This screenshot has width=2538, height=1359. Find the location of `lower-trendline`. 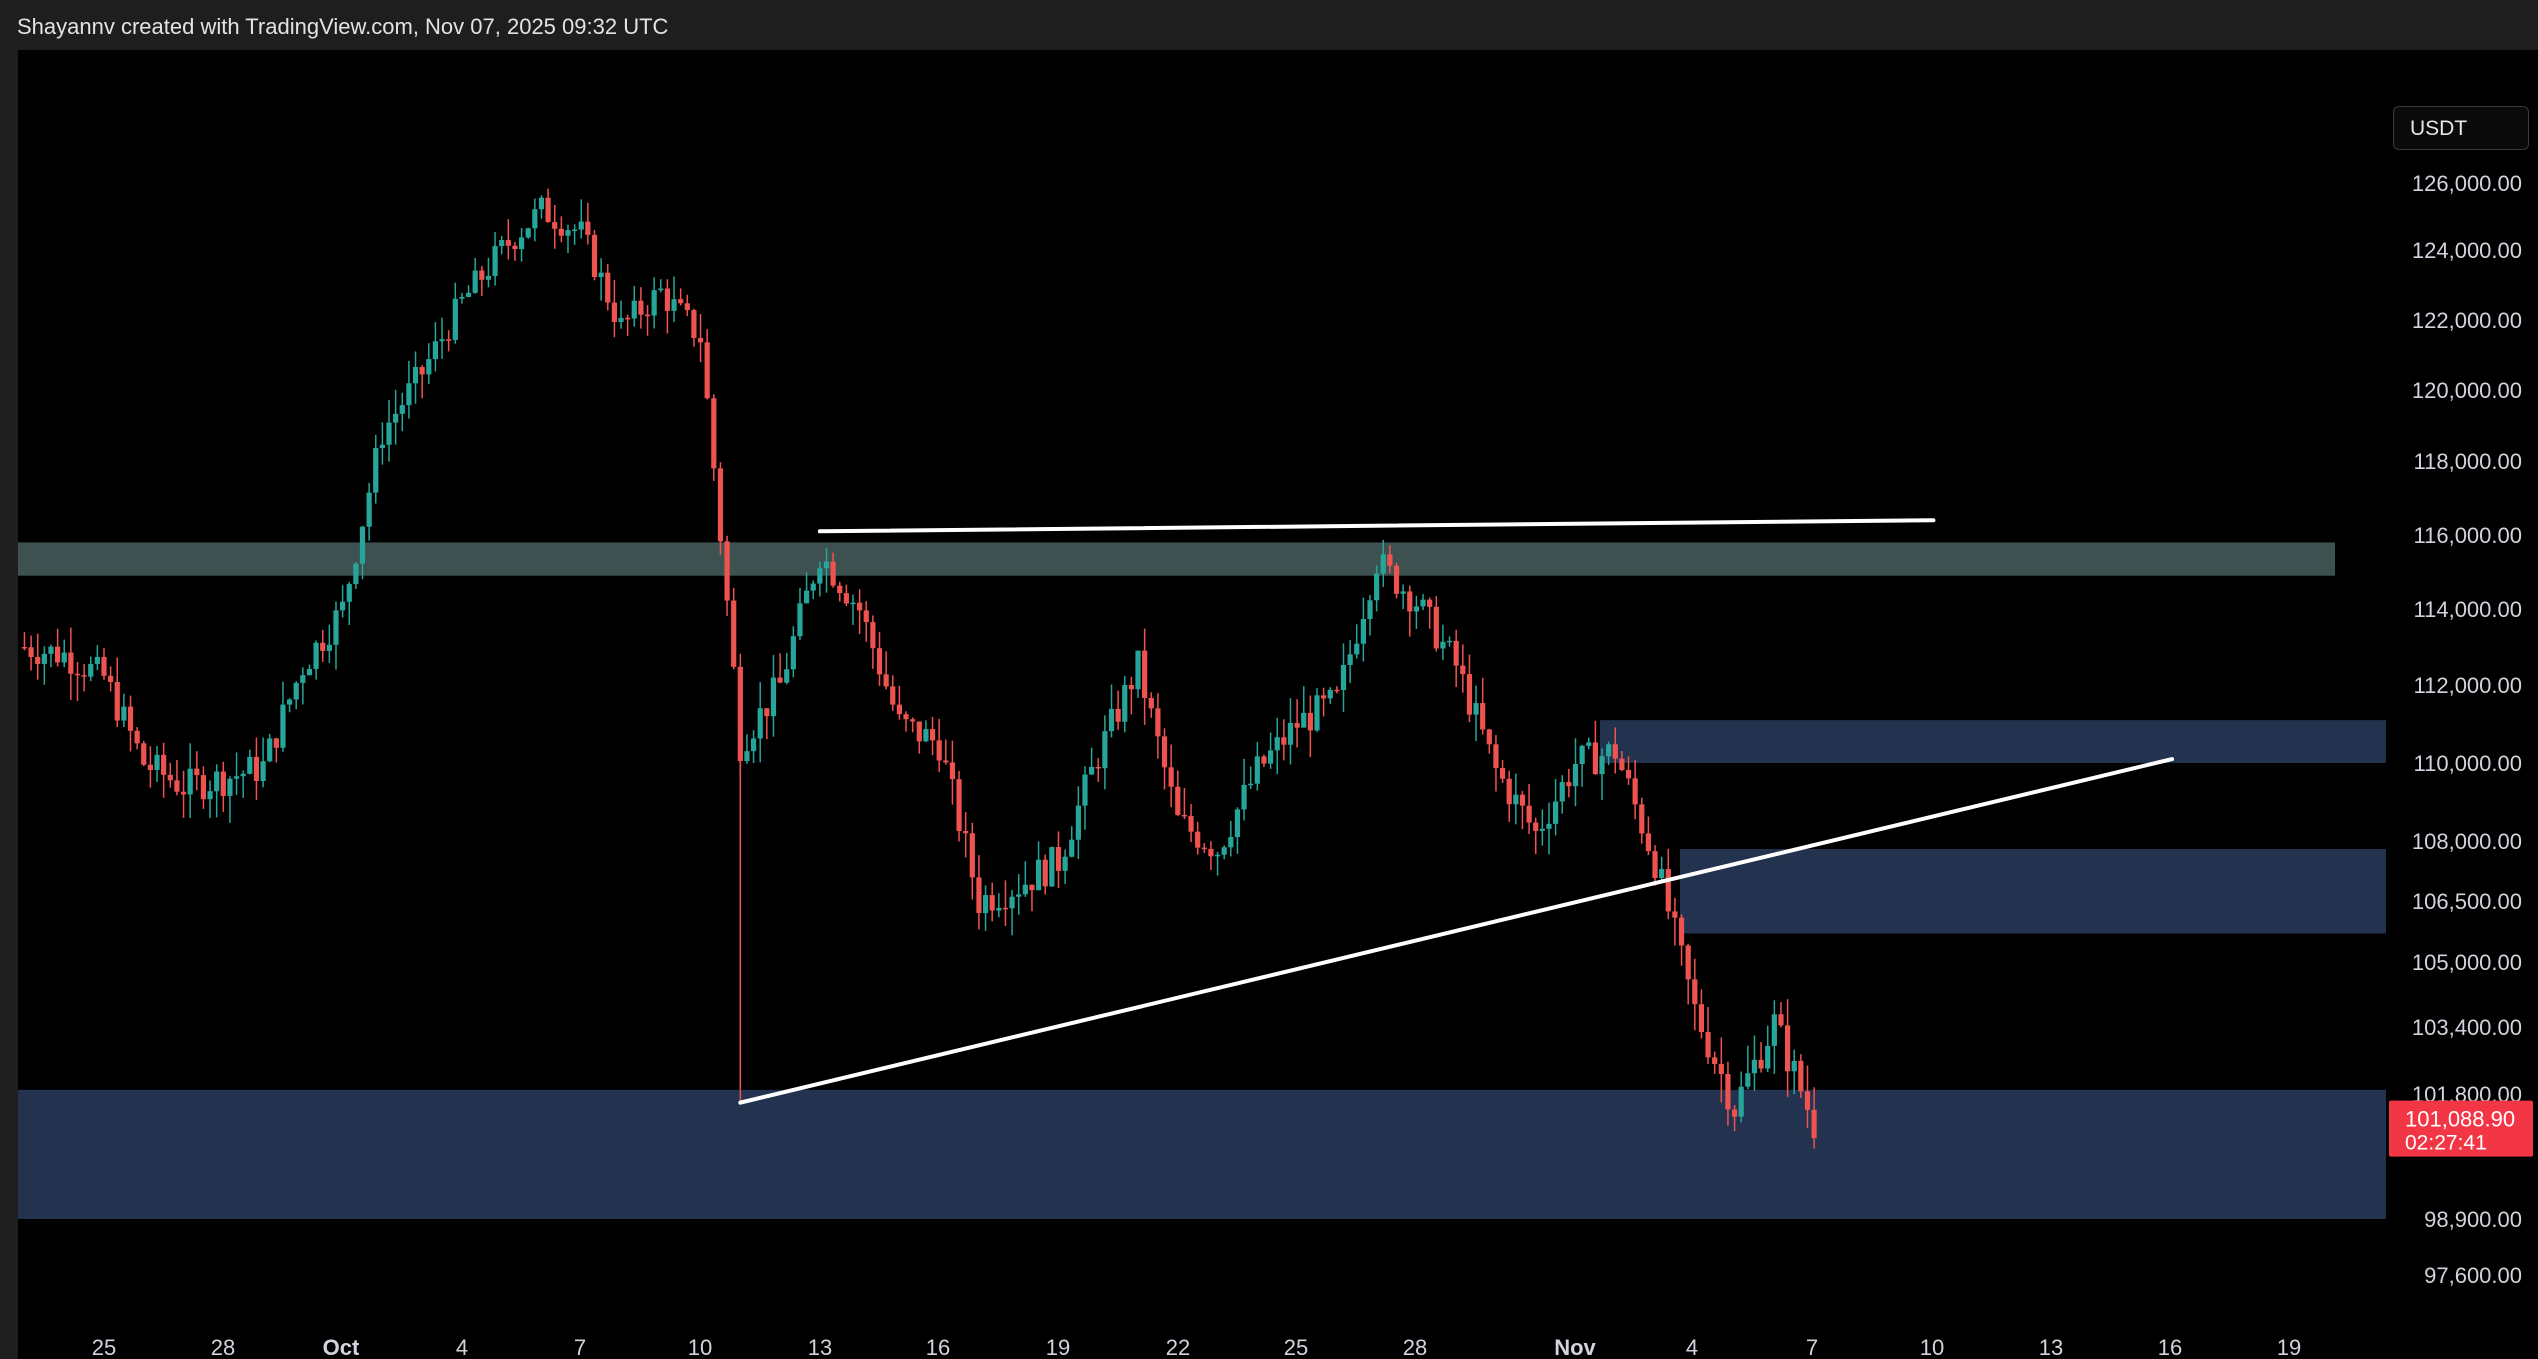

lower-trendline is located at coordinates (1456, 931).